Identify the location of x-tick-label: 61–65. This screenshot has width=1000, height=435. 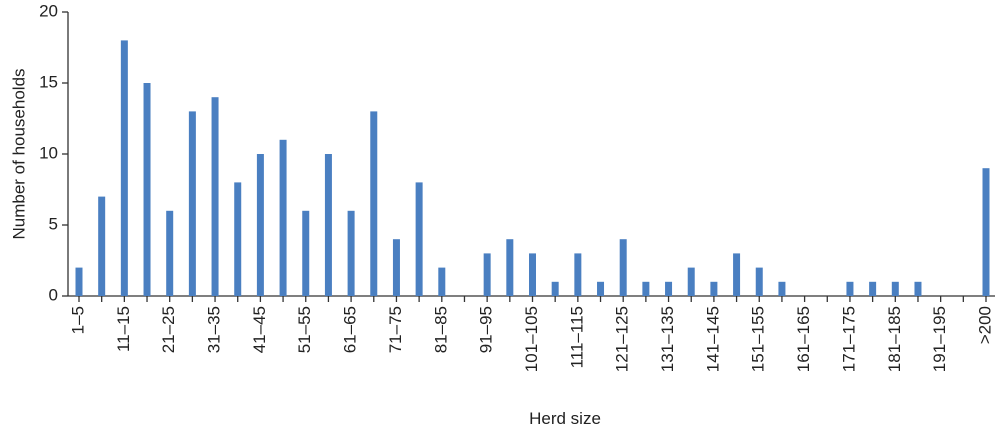
(350, 329).